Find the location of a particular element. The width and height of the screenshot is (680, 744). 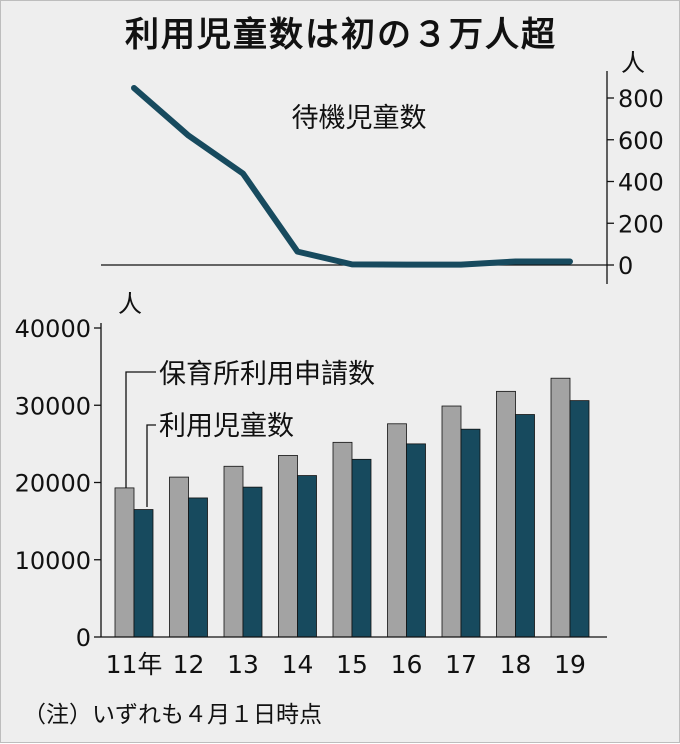

top-y-tick-label: 600 is located at coordinates (641, 141).